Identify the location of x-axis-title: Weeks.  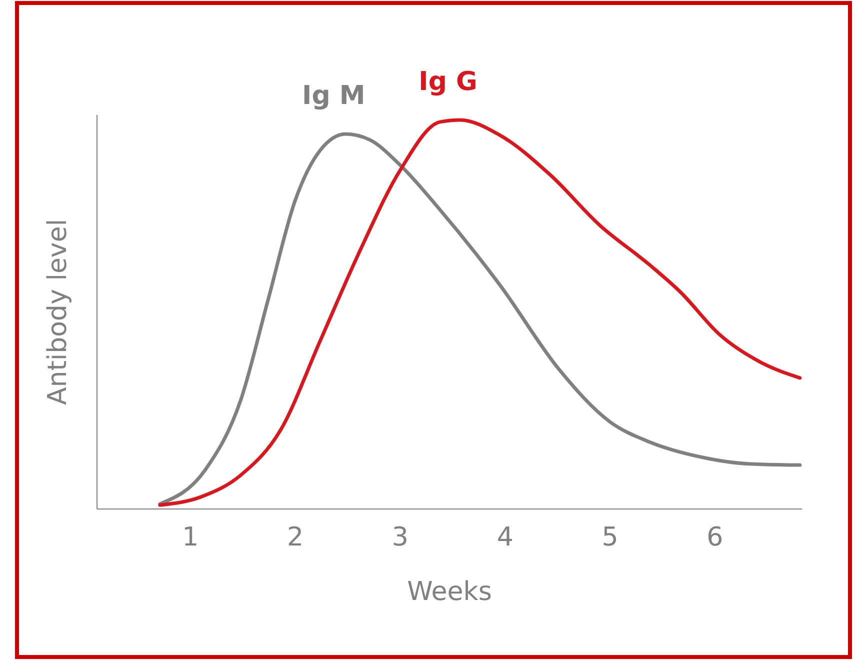
(449, 592).